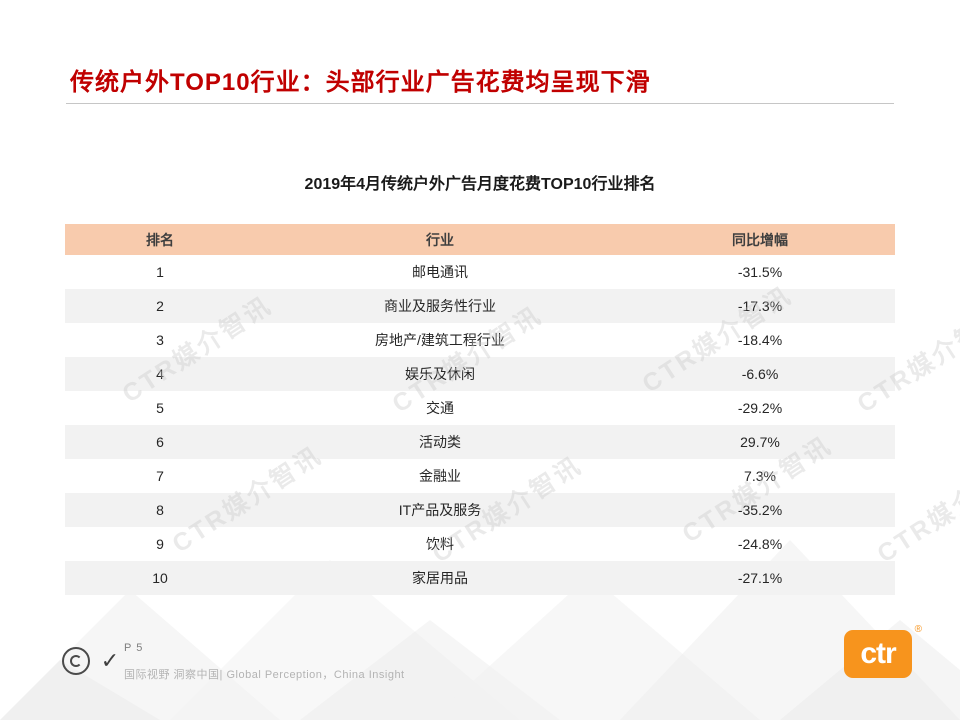  What do you see at coordinates (440, 578) in the screenshot?
I see `industry-cell: 家居用品` at bounding box center [440, 578].